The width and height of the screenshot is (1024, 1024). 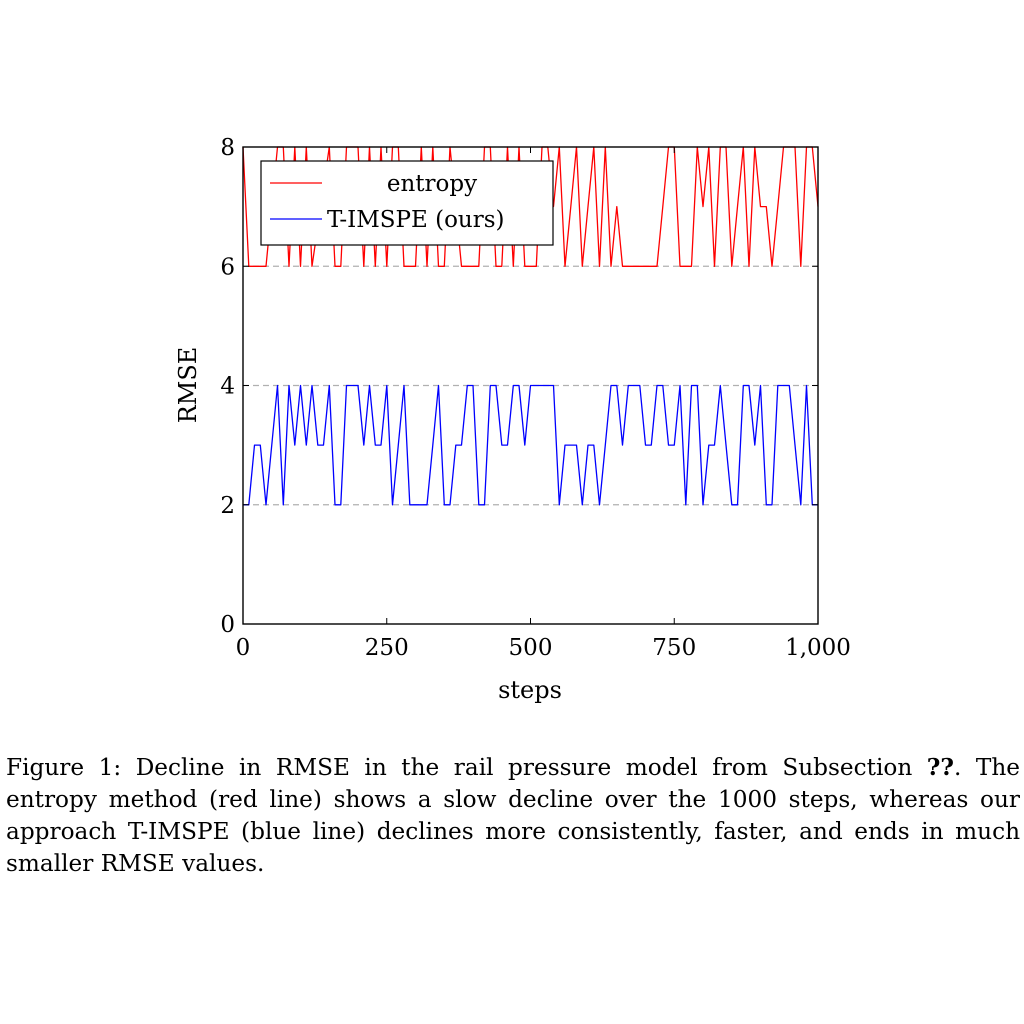 What do you see at coordinates (243, 648) in the screenshot?
I see `x-tick-label: 0` at bounding box center [243, 648].